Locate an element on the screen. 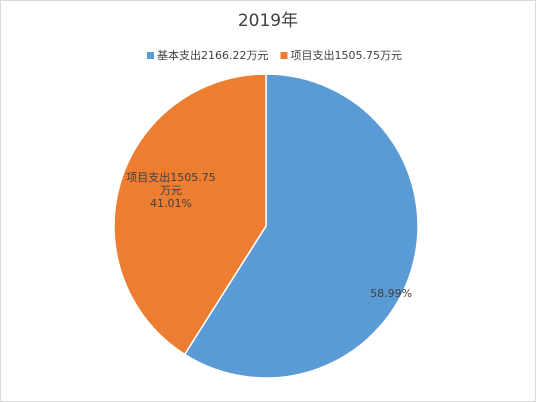 Image resolution: width=536 pixels, height=402 pixels. data-label: 58.99% is located at coordinates (391, 293).